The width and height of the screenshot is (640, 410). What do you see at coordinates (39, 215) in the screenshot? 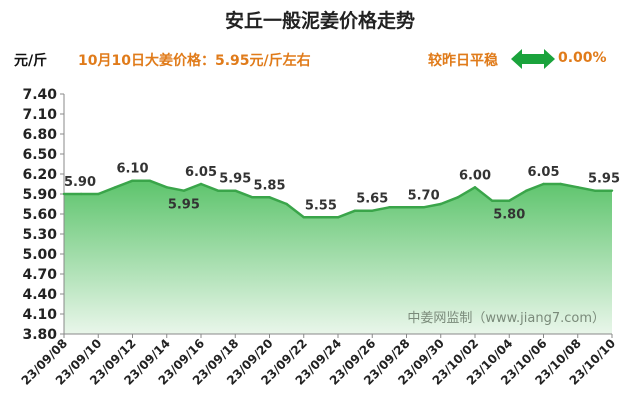
I see `y-tick-label: 5.60` at bounding box center [39, 215].